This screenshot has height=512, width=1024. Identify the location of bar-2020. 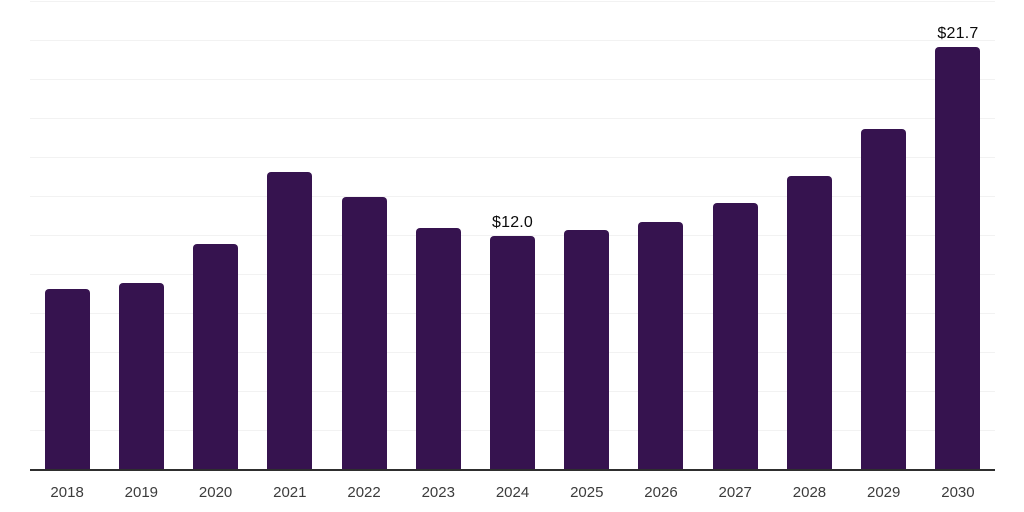
(216, 356).